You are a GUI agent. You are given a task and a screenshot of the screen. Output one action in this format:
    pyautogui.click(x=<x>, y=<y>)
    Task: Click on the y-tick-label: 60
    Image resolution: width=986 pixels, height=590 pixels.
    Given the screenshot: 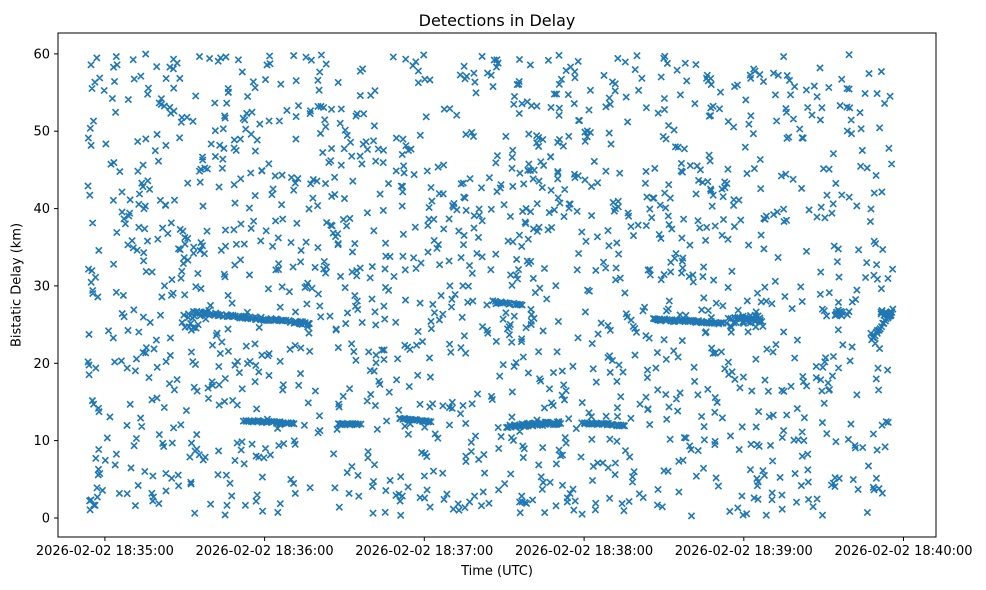 What is the action you would take?
    pyautogui.click(x=41, y=54)
    